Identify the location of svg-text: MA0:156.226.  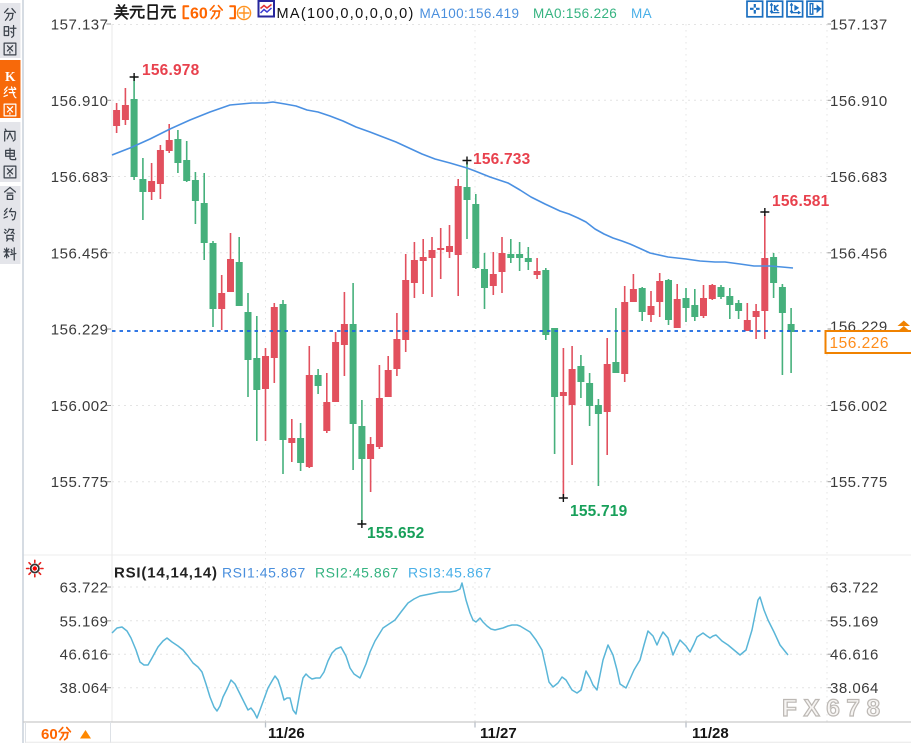
(575, 13).